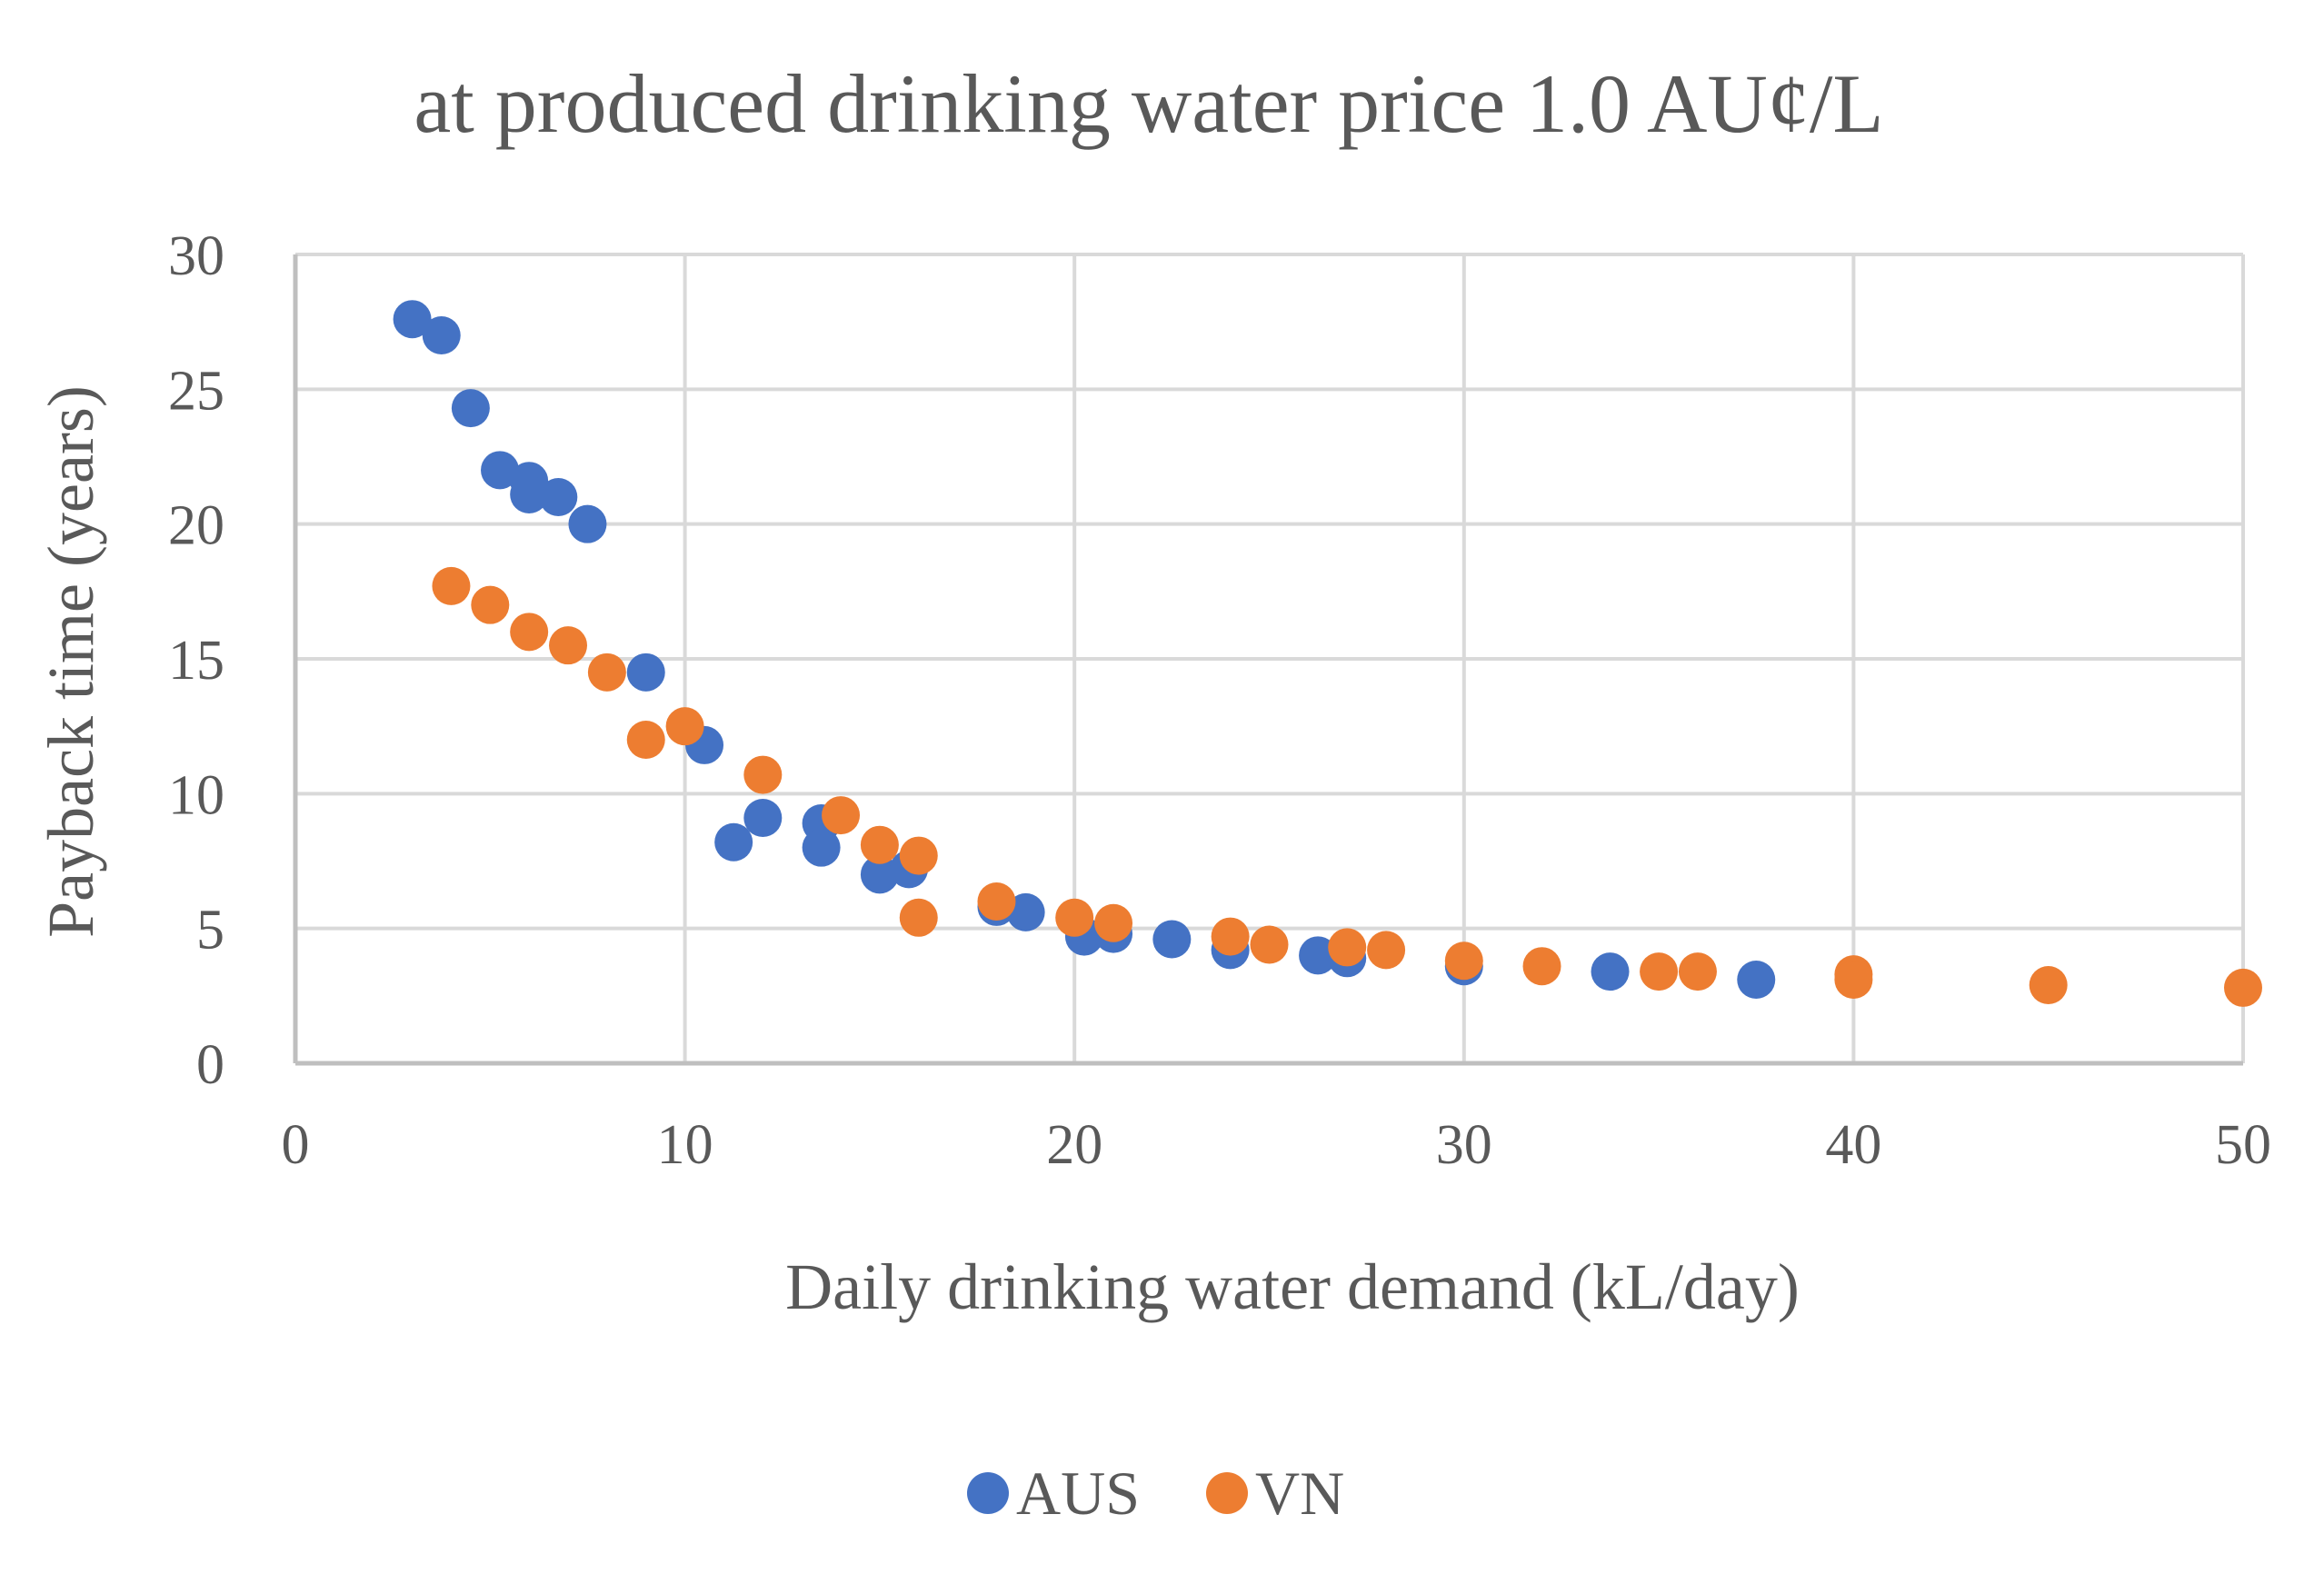 The height and width of the screenshot is (1574, 2324). I want to click on legend-marker-aus, so click(988, 1493).